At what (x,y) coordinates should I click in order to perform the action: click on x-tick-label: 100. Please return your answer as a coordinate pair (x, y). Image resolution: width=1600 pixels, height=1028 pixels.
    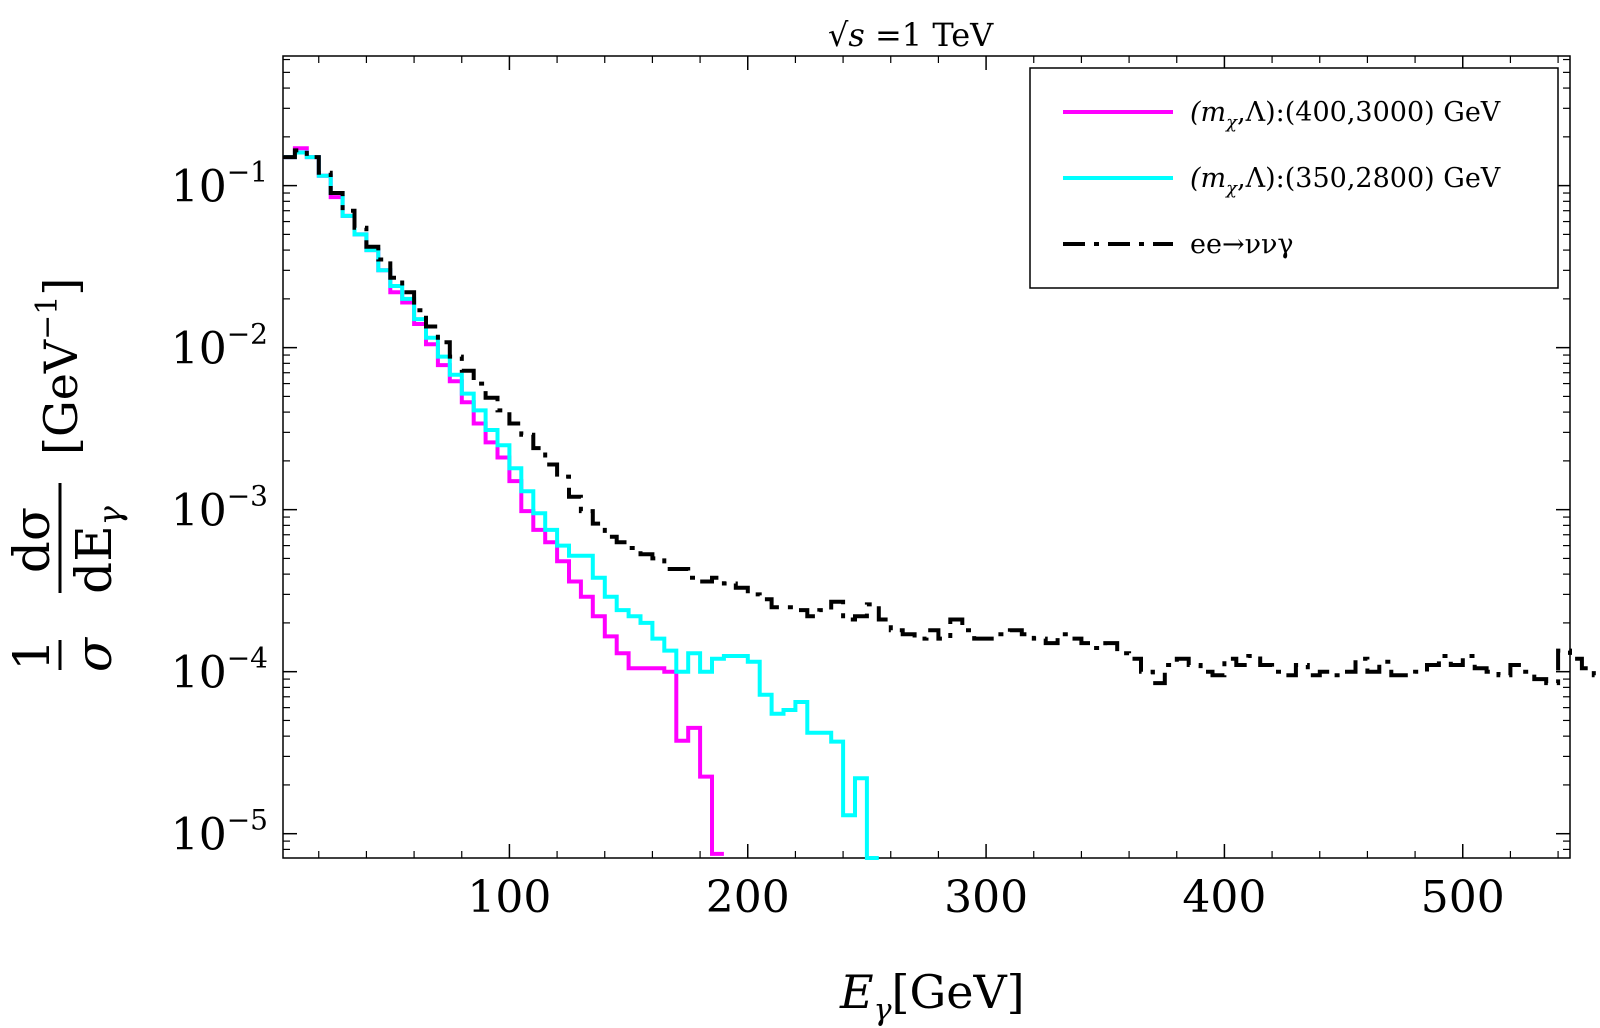
    Looking at the image, I should click on (509, 897).